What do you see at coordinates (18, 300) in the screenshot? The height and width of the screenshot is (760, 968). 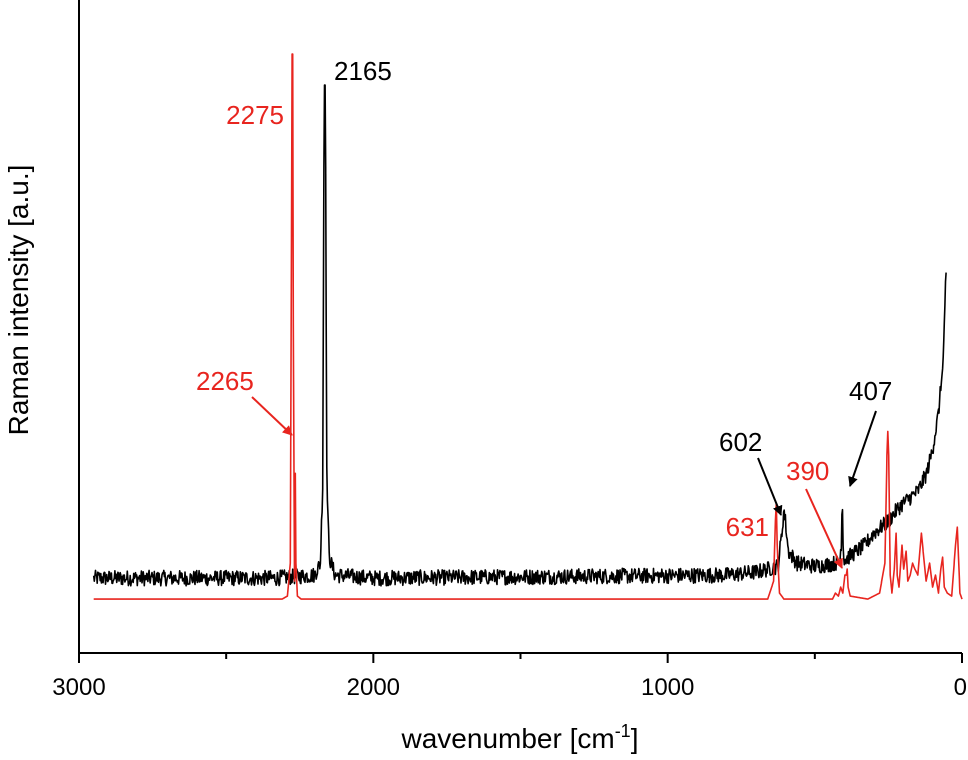 I see `y-axis-title: Raman intensity [a.u.]` at bounding box center [18, 300].